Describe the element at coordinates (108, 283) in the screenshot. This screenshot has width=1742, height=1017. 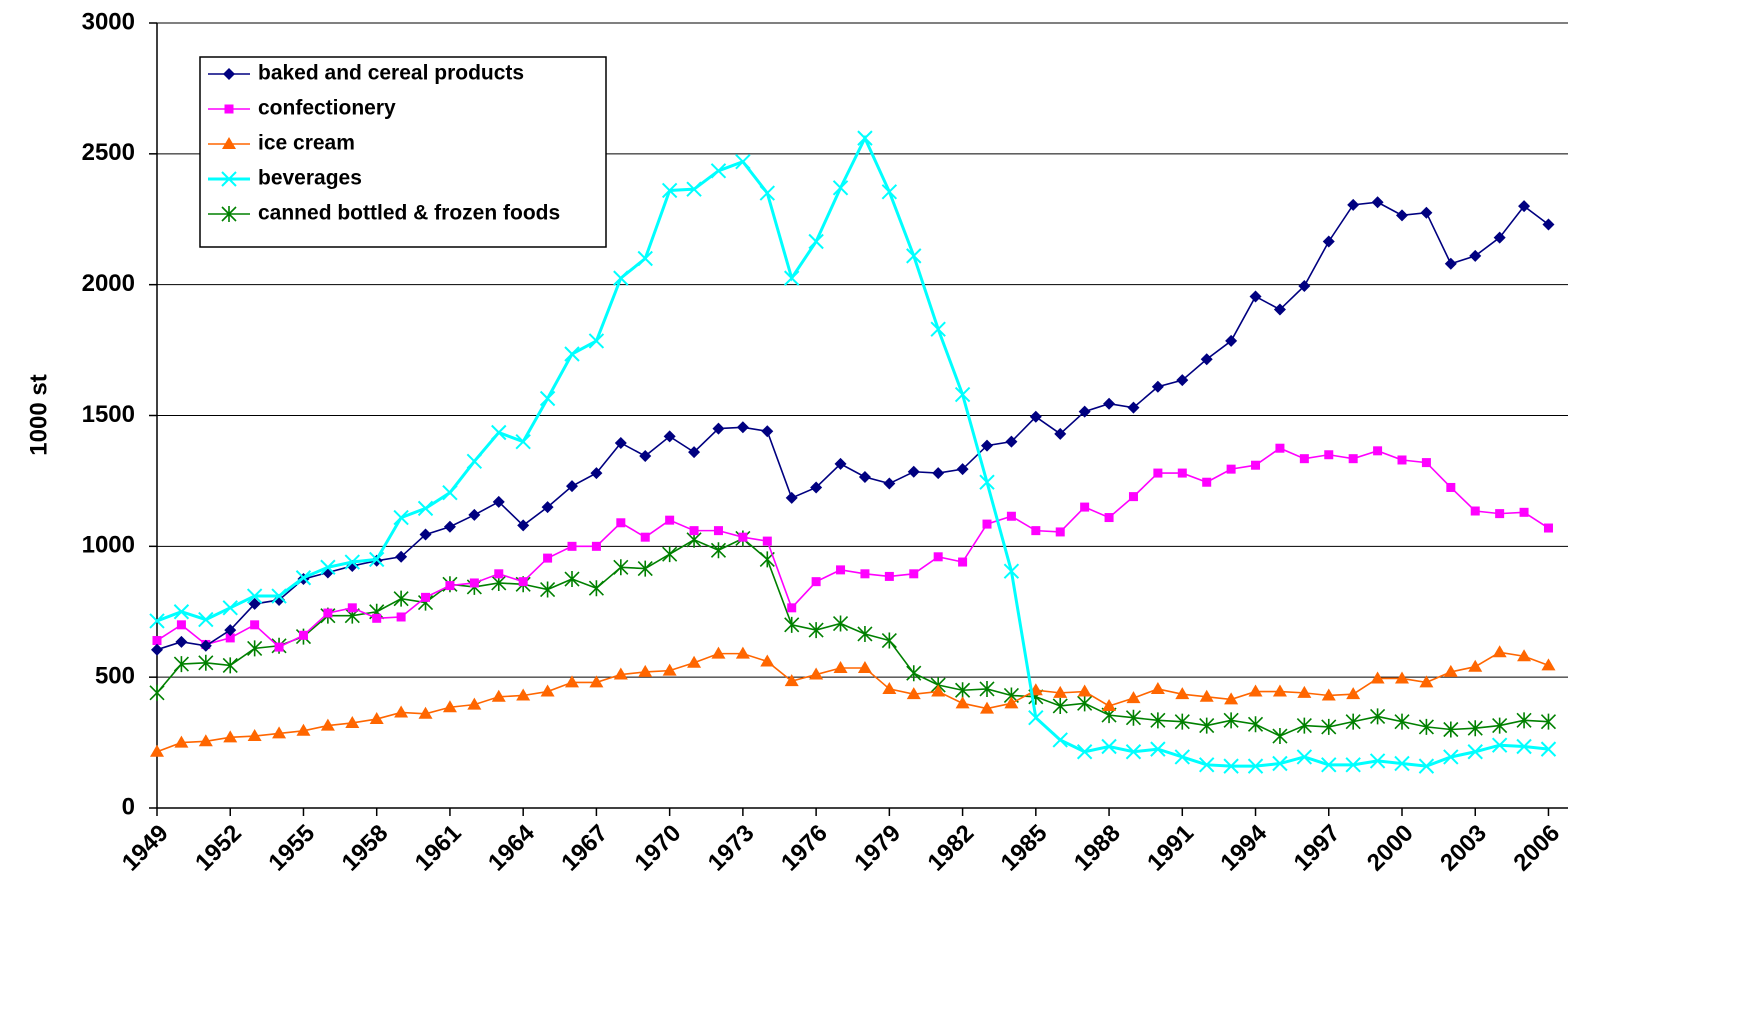
I see `y-tick-label: 2000` at that location.